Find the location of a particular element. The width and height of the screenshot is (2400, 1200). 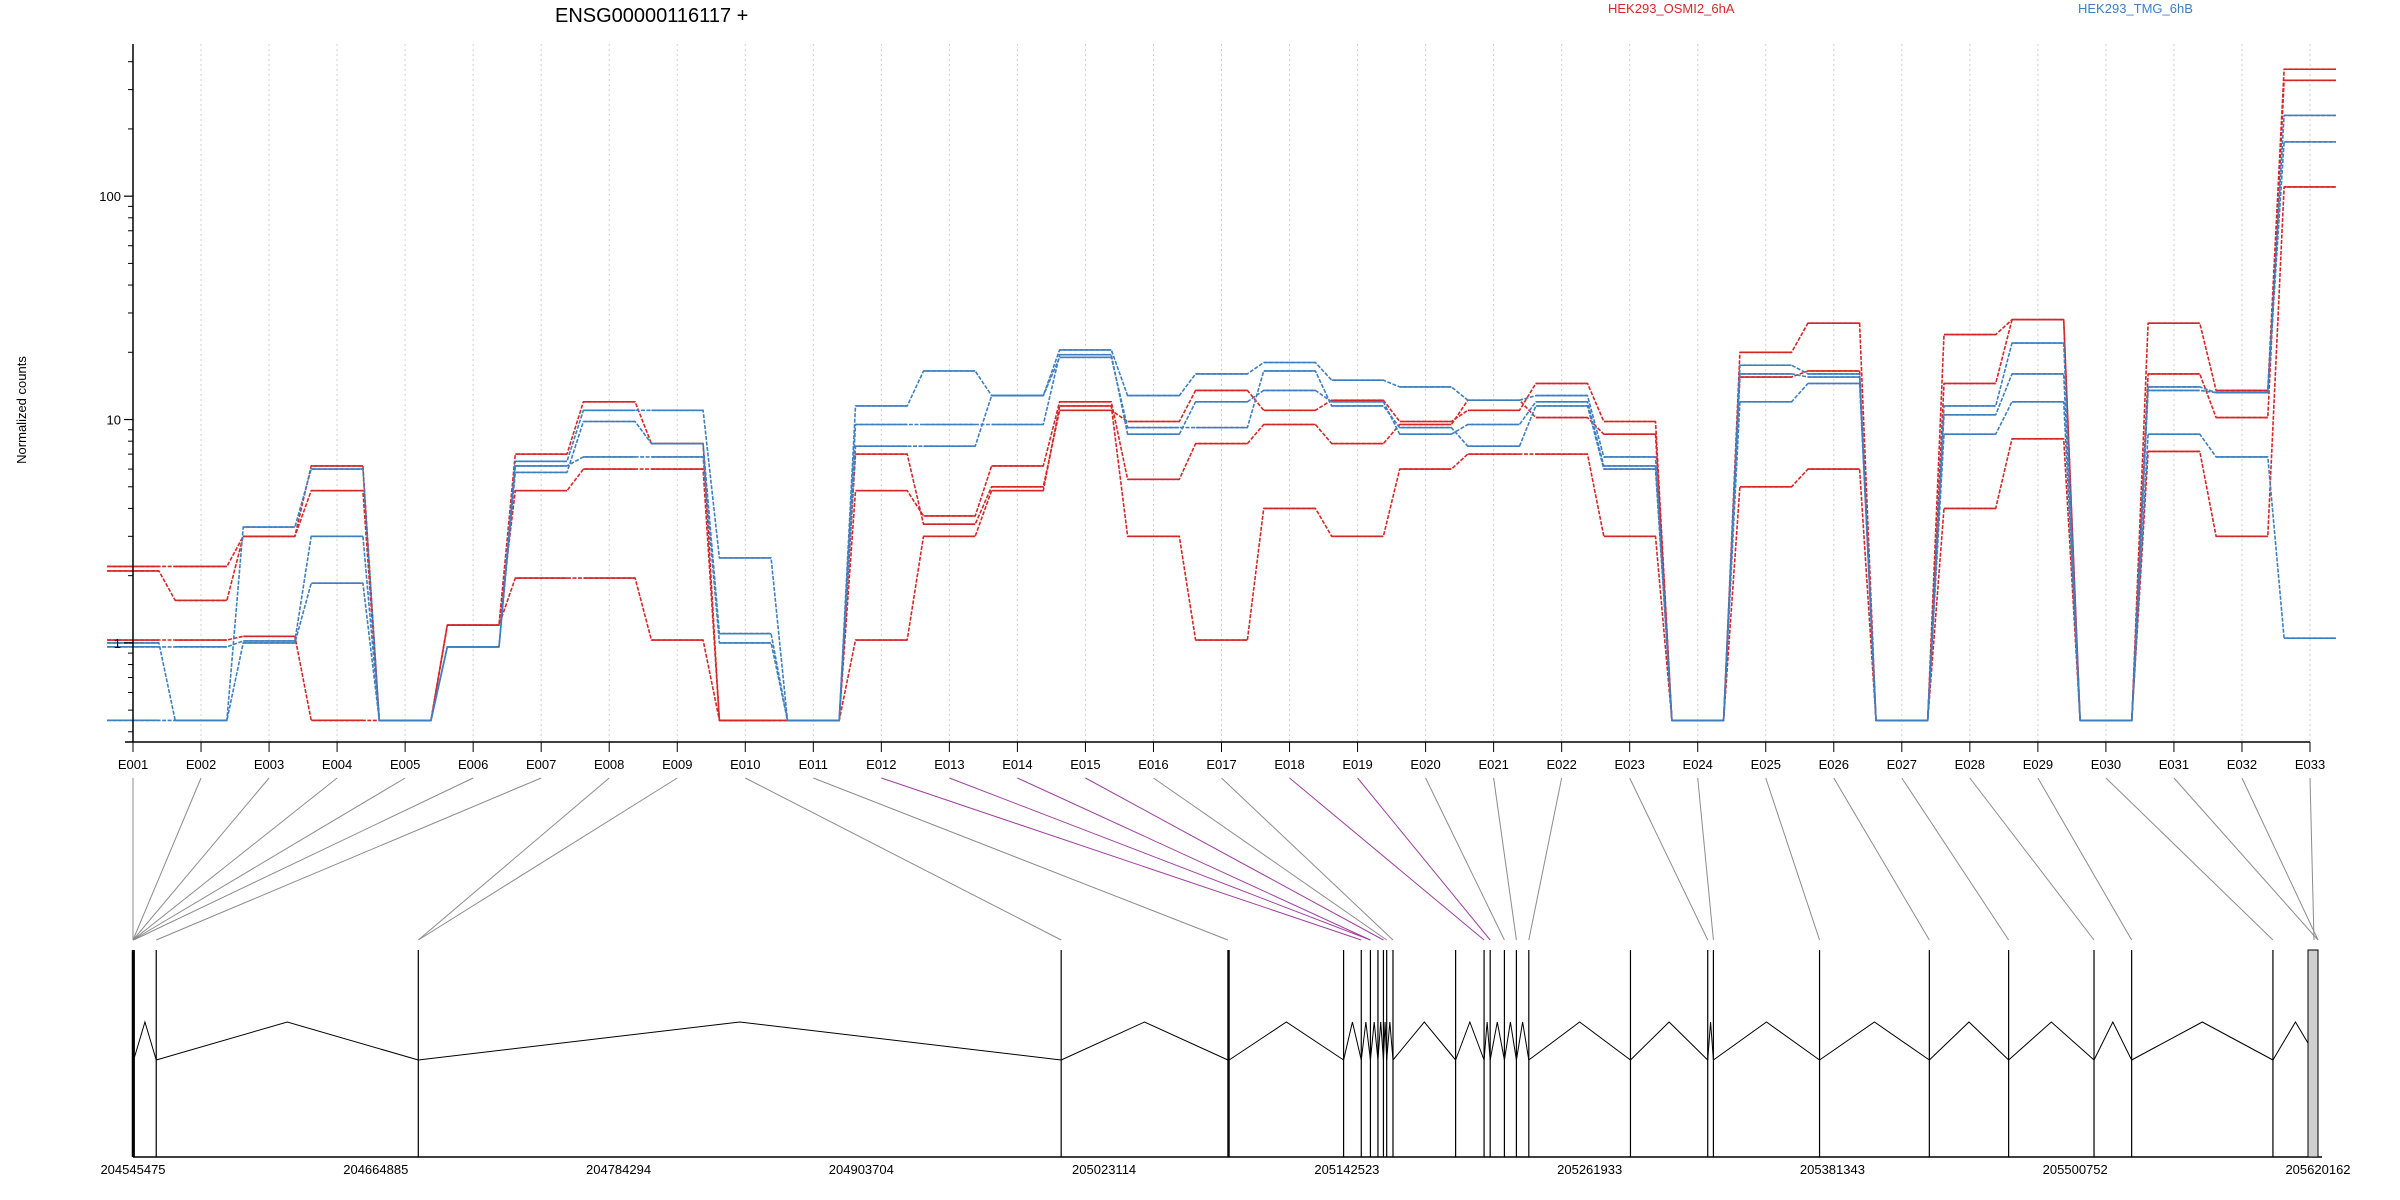

link-line-E025 is located at coordinates (1793, 859).